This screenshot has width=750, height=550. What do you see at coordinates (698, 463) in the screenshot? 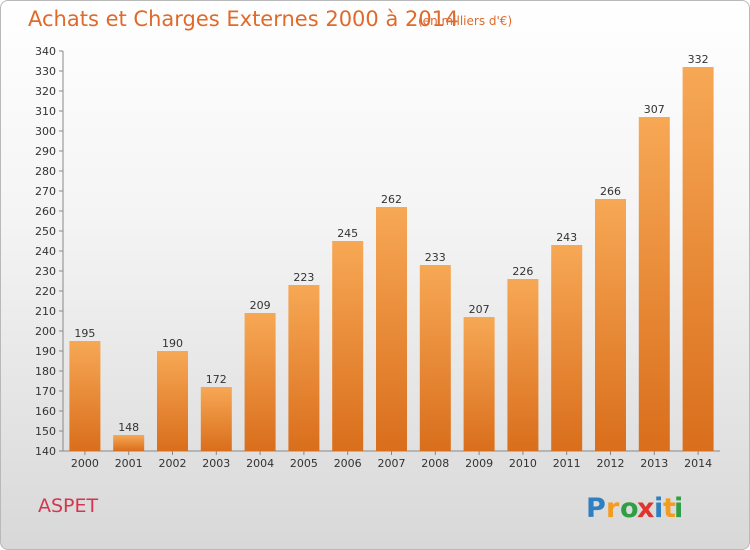
I see `x-tick-label: 2014` at bounding box center [698, 463].